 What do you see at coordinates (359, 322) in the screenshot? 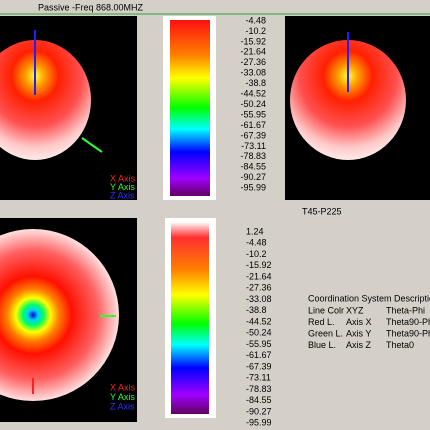
I see `table-cell: Axis X` at bounding box center [359, 322].